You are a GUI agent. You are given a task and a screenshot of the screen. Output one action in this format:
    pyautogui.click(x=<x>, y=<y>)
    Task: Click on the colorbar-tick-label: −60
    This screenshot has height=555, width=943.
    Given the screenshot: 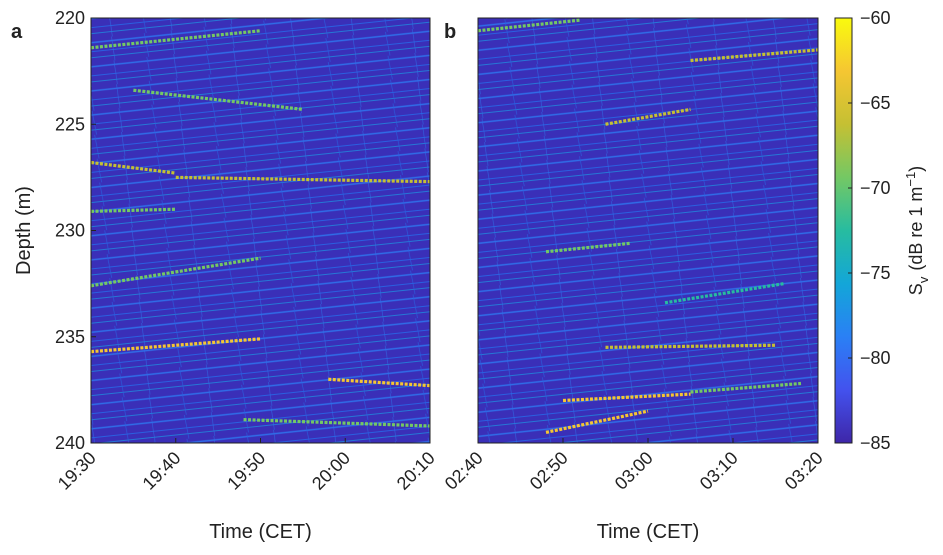 What is the action you would take?
    pyautogui.click(x=875, y=18)
    